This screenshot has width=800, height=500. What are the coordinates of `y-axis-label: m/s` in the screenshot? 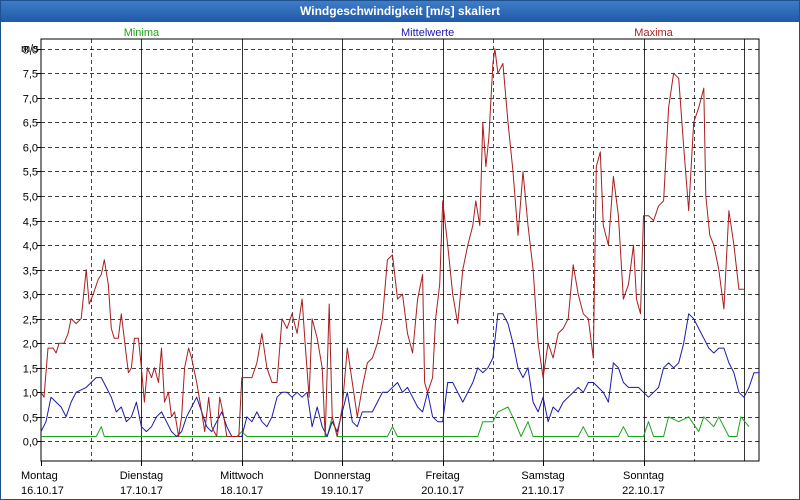 It's located at (30, 49).